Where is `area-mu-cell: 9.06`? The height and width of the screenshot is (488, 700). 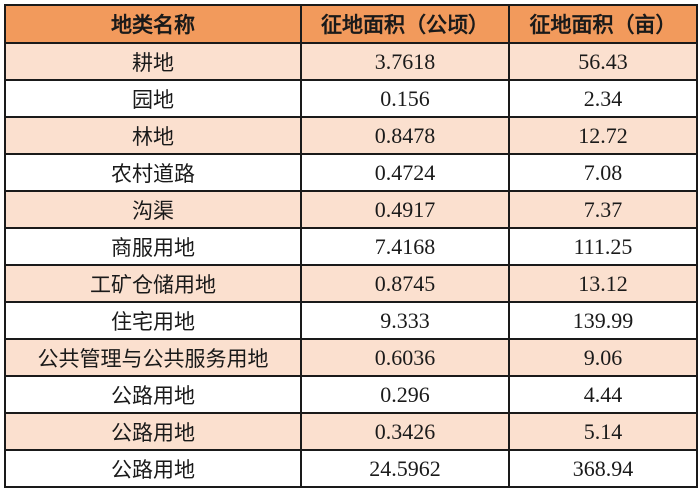 area-mu-cell: 9.06 is located at coordinates (603, 357).